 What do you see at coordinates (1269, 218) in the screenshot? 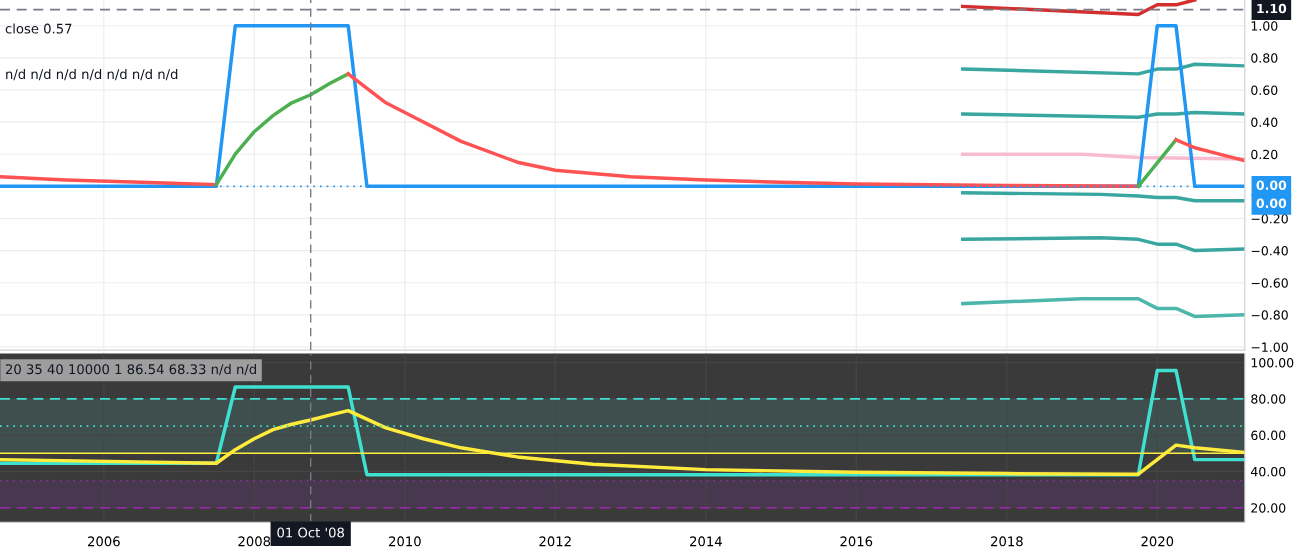
I see `y-tick-label: −0.20` at bounding box center [1269, 218].